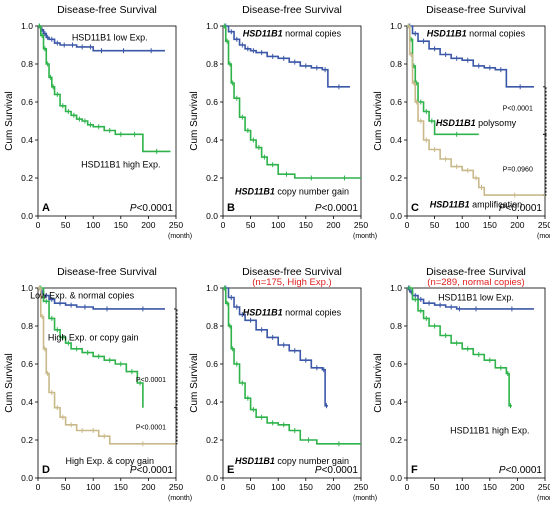 The width and height of the screenshot is (550, 519). Describe the element at coordinates (109, 461) in the screenshot. I see `curve-label: High Exp. & copy gain` at that location.